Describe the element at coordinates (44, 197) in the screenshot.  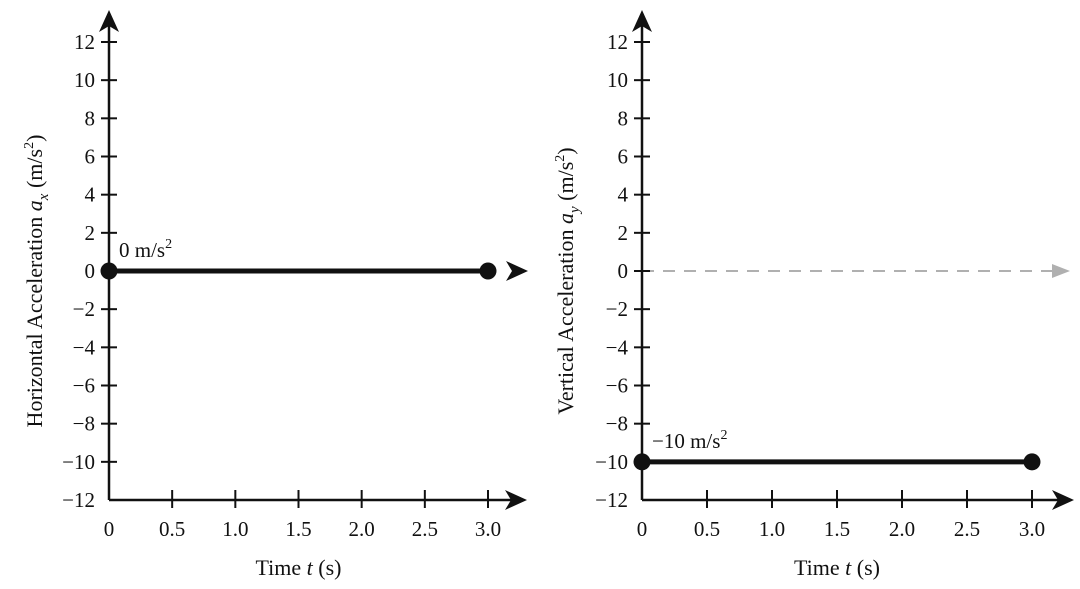
I see `y-axis-title-subscript: x` at that location.